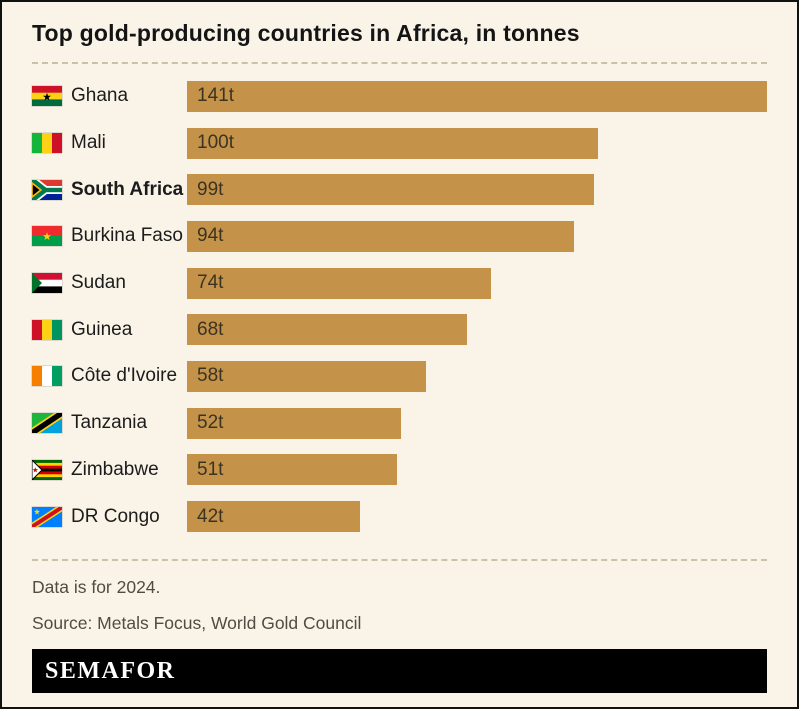 The height and width of the screenshot is (709, 799). Describe the element at coordinates (210, 189) in the screenshot. I see `bar-value-label: 99t` at that location.